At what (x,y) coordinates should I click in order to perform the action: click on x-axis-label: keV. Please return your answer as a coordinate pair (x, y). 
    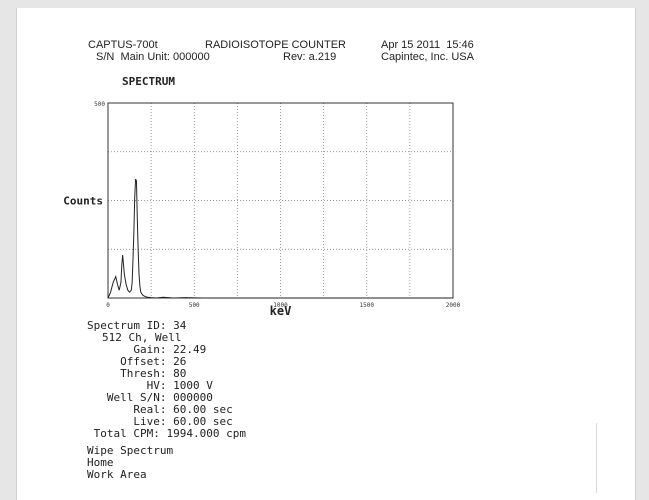
    Looking at the image, I should click on (281, 311).